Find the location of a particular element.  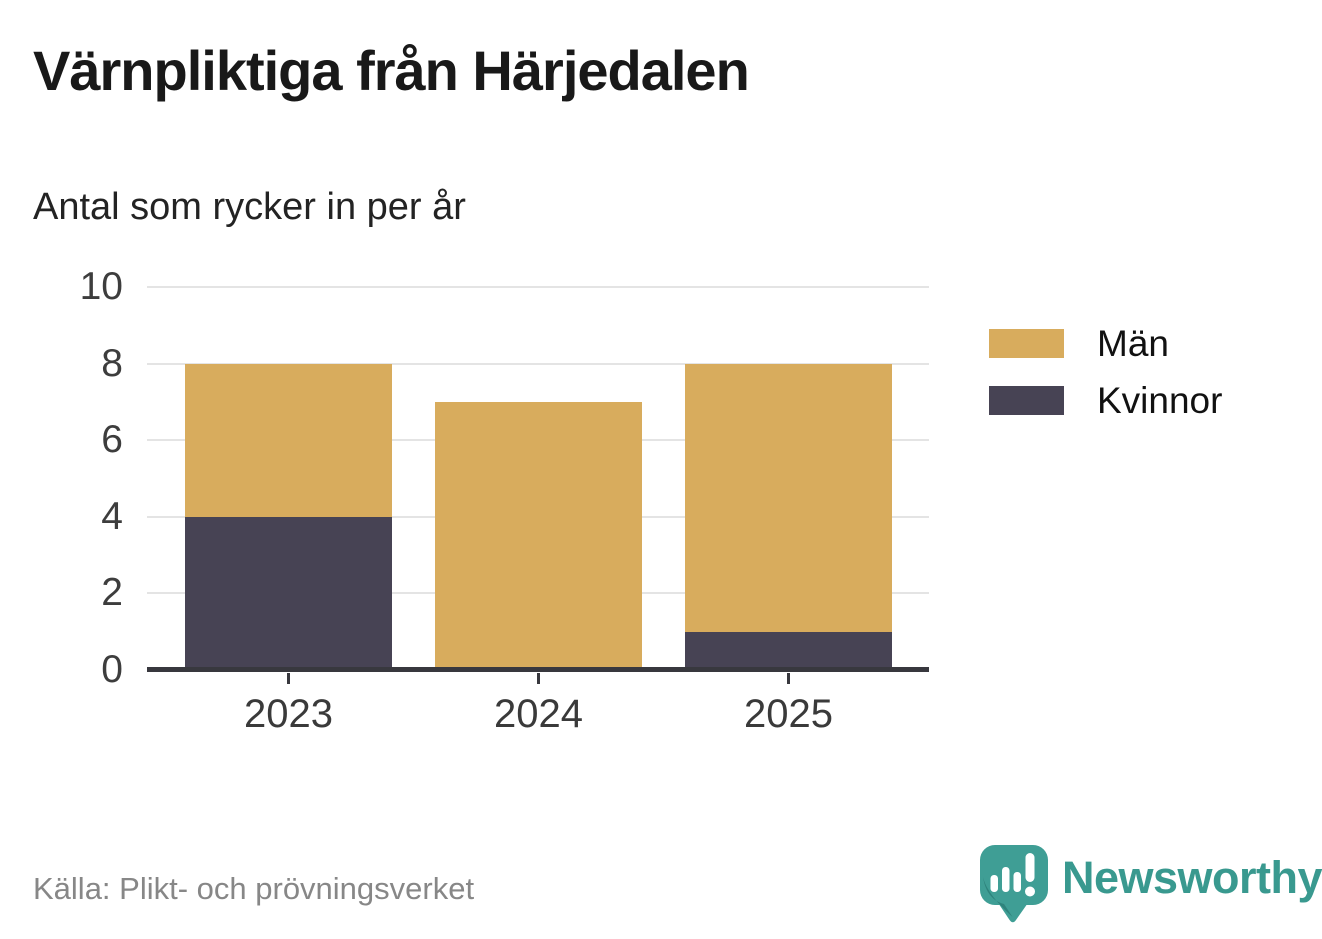

bar-segment-kvinnor-2023 is located at coordinates (288, 593).